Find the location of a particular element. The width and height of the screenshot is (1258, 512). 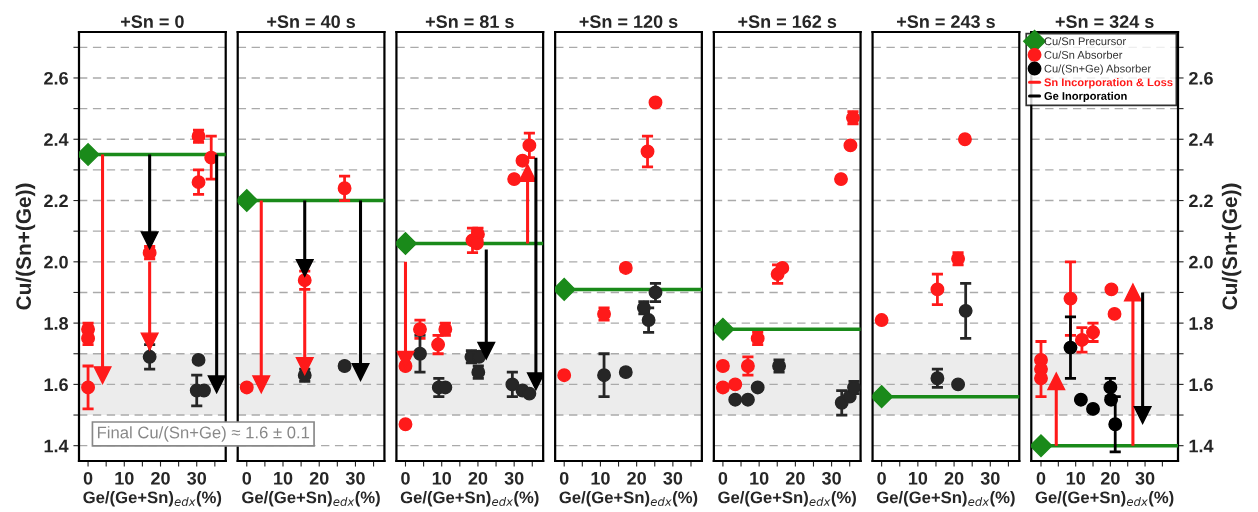

y-tick-label: 2.2 is located at coordinates (56, 201).